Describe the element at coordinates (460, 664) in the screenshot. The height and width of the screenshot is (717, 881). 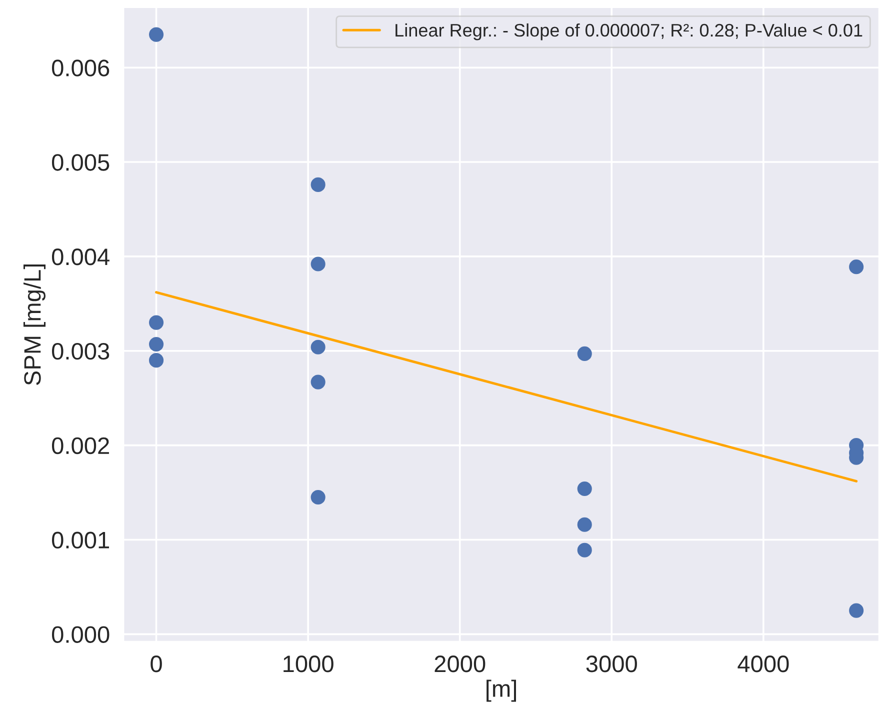
I see `x-tick-label: 2000` at that location.